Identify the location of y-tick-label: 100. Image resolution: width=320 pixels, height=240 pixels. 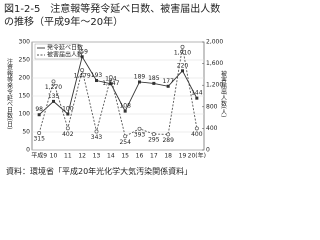
(25, 114).